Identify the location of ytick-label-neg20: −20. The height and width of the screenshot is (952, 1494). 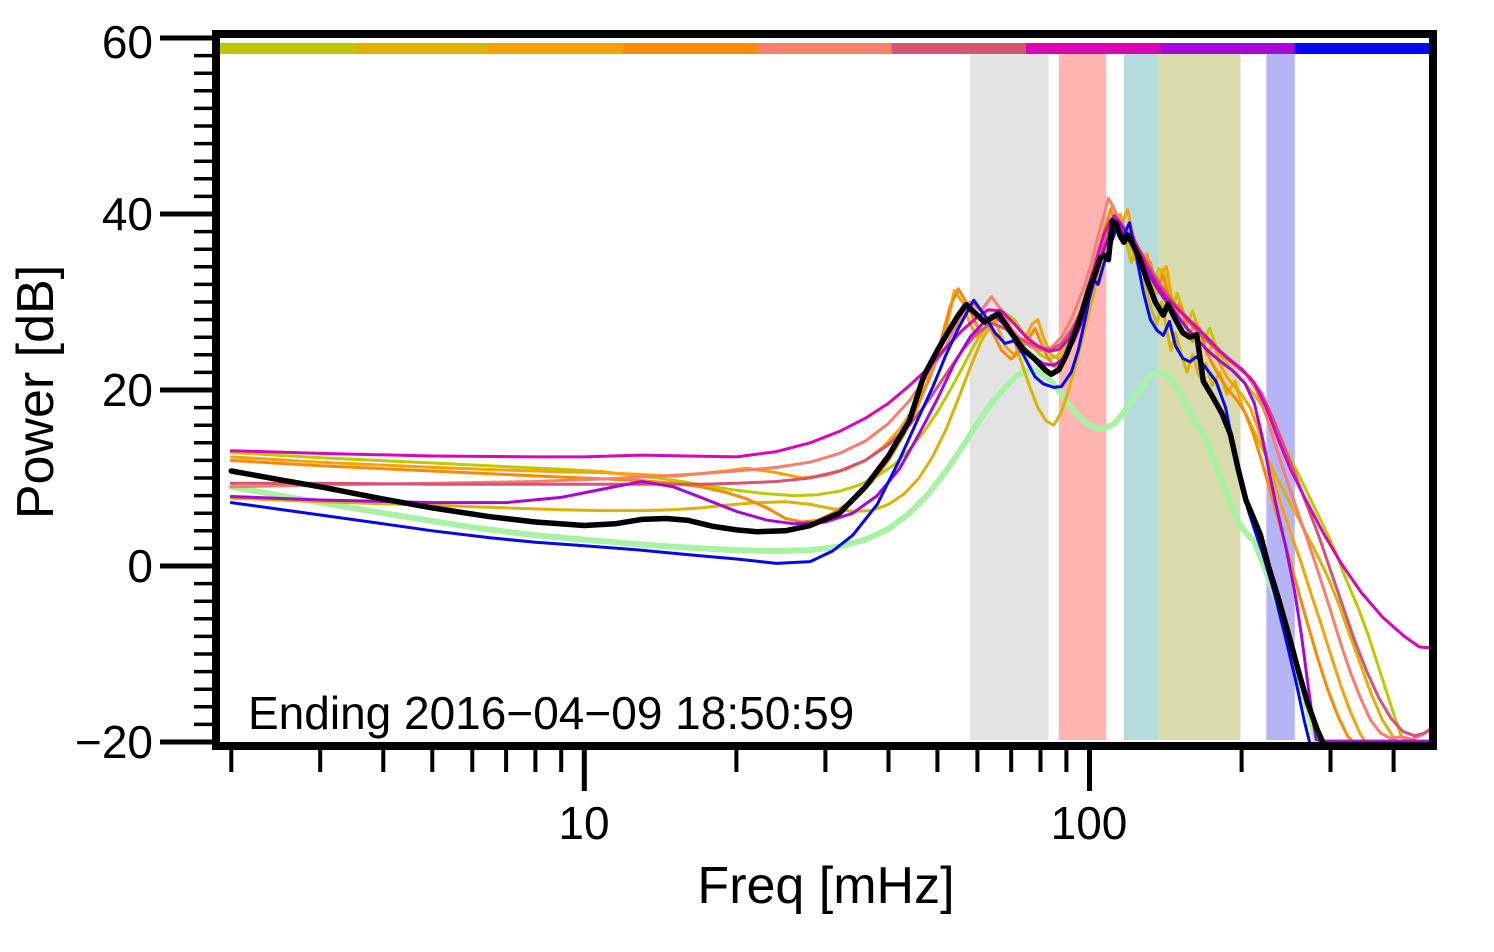
(113, 742).